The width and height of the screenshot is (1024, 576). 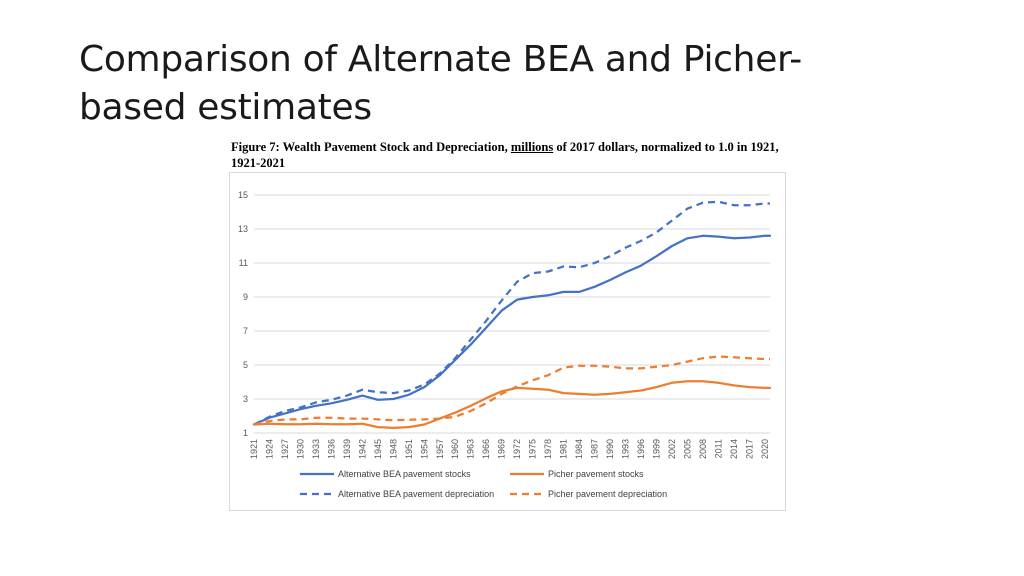 I want to click on x-tick-label: 1942, so click(x=362, y=449).